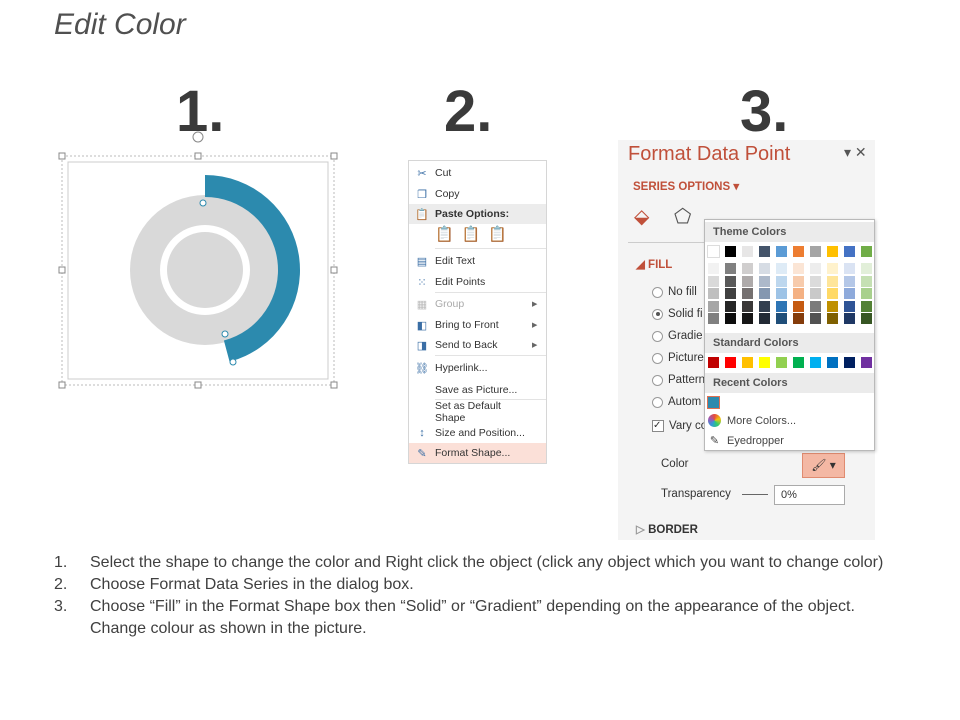 The image size is (960, 720). I want to click on paste-keep-text-icon: 📋, so click(444, 234).